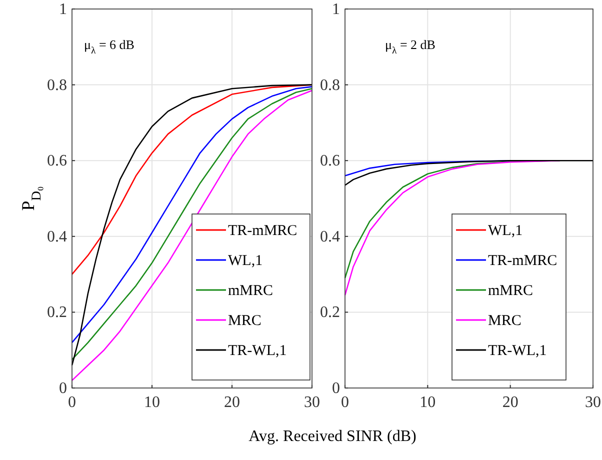 The image size is (602, 460). I want to click on x-axis-title: Avg. Received SINR (dB), so click(332, 436).